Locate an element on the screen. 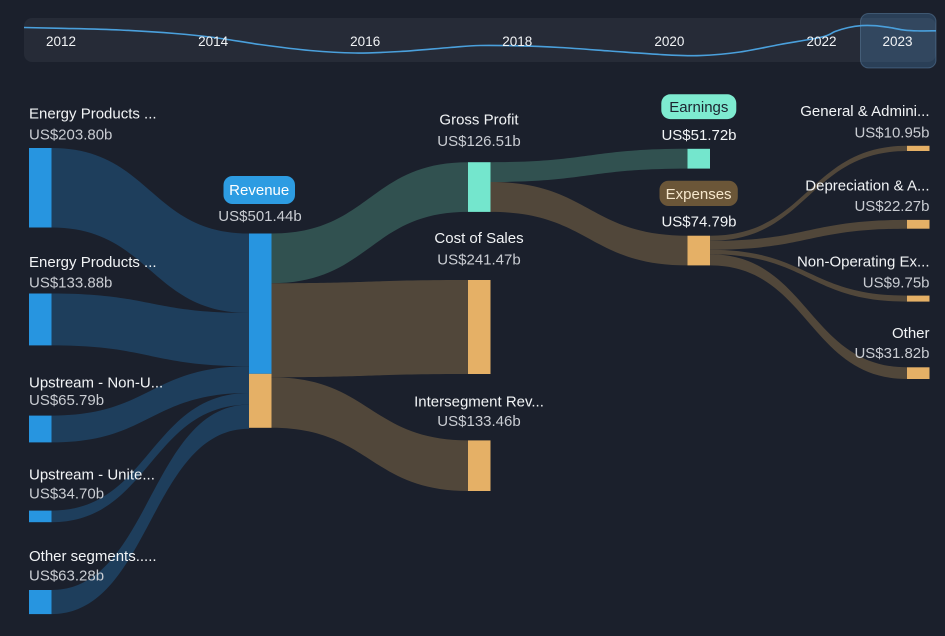 Image resolution: width=945 pixels, height=636 pixels. svg-text: 2018 is located at coordinates (517, 41).